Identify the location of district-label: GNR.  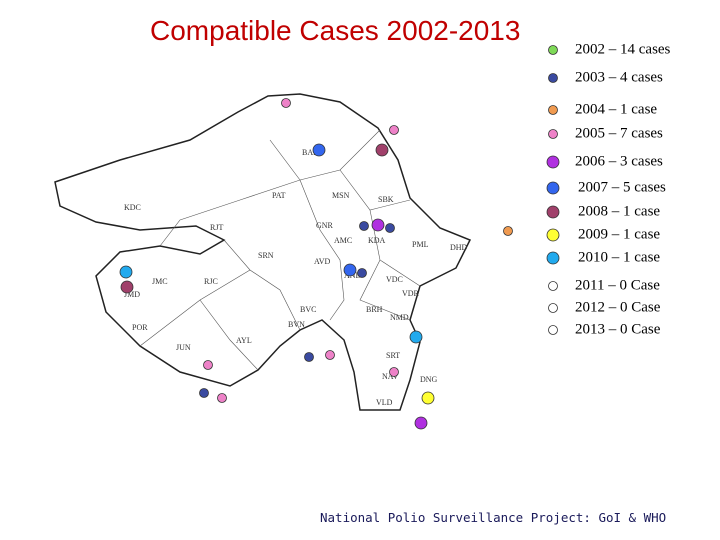
(325, 225).